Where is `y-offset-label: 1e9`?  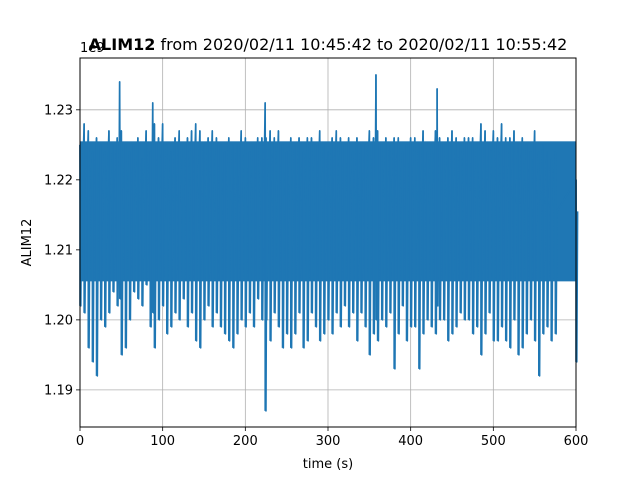
y-offset-label: 1e9 is located at coordinates (92, 48).